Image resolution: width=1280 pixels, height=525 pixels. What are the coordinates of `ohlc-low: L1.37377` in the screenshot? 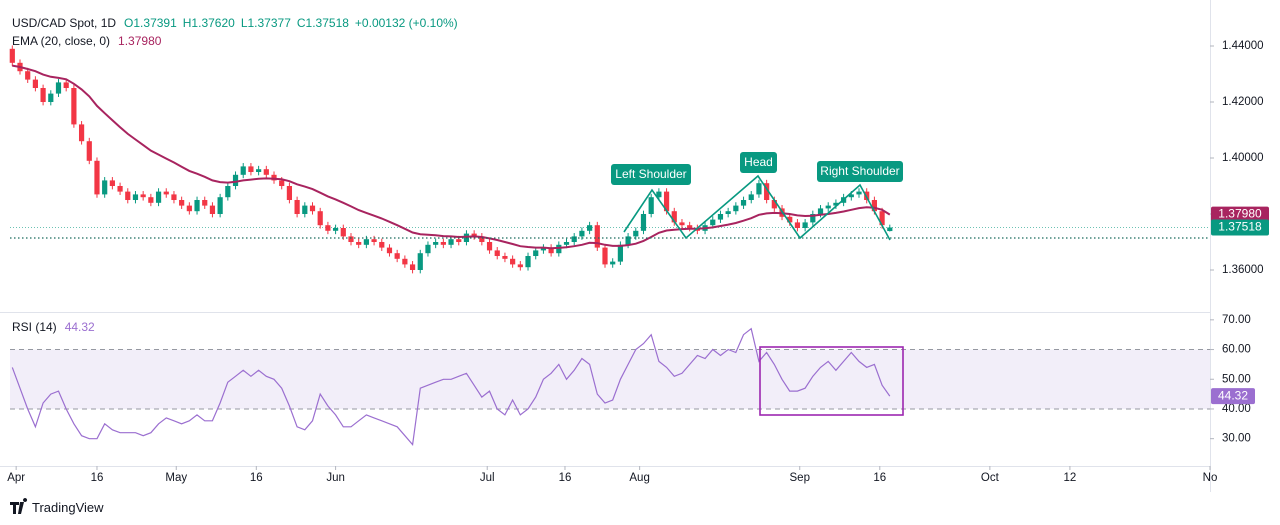 It's located at (266, 23).